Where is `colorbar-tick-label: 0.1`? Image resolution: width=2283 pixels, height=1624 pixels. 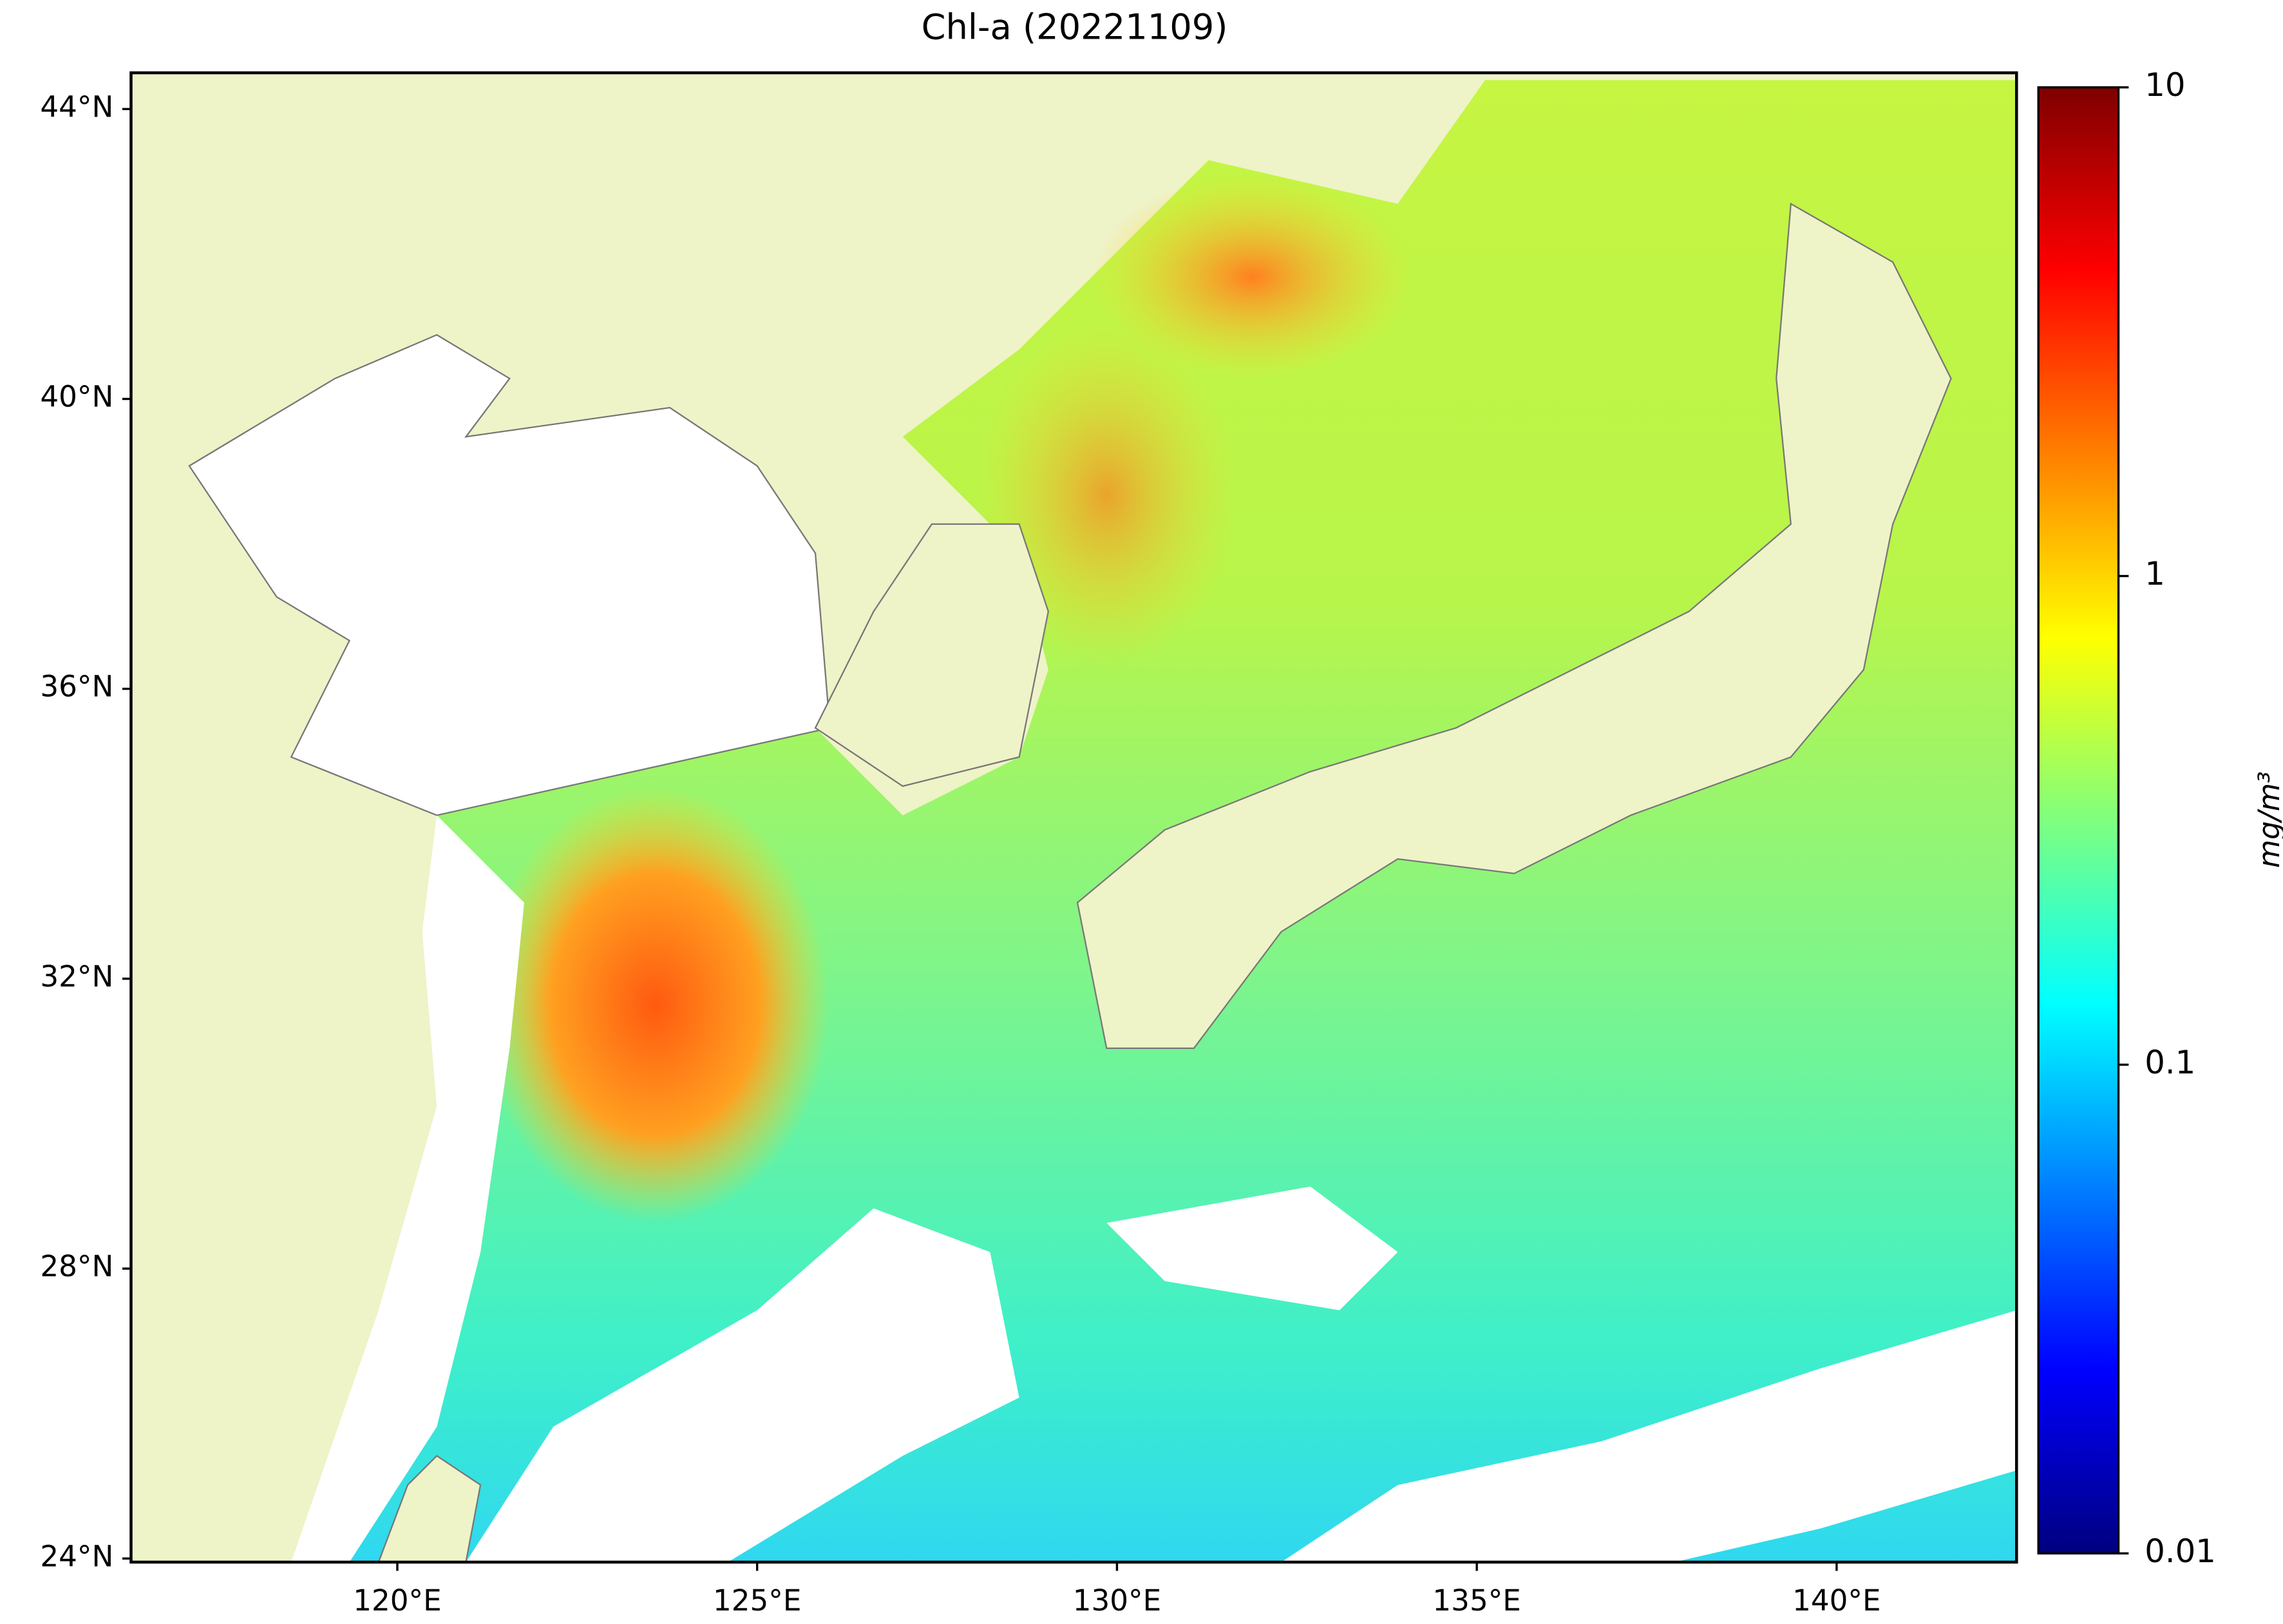 colorbar-tick-label: 0.1 is located at coordinates (2170, 1063).